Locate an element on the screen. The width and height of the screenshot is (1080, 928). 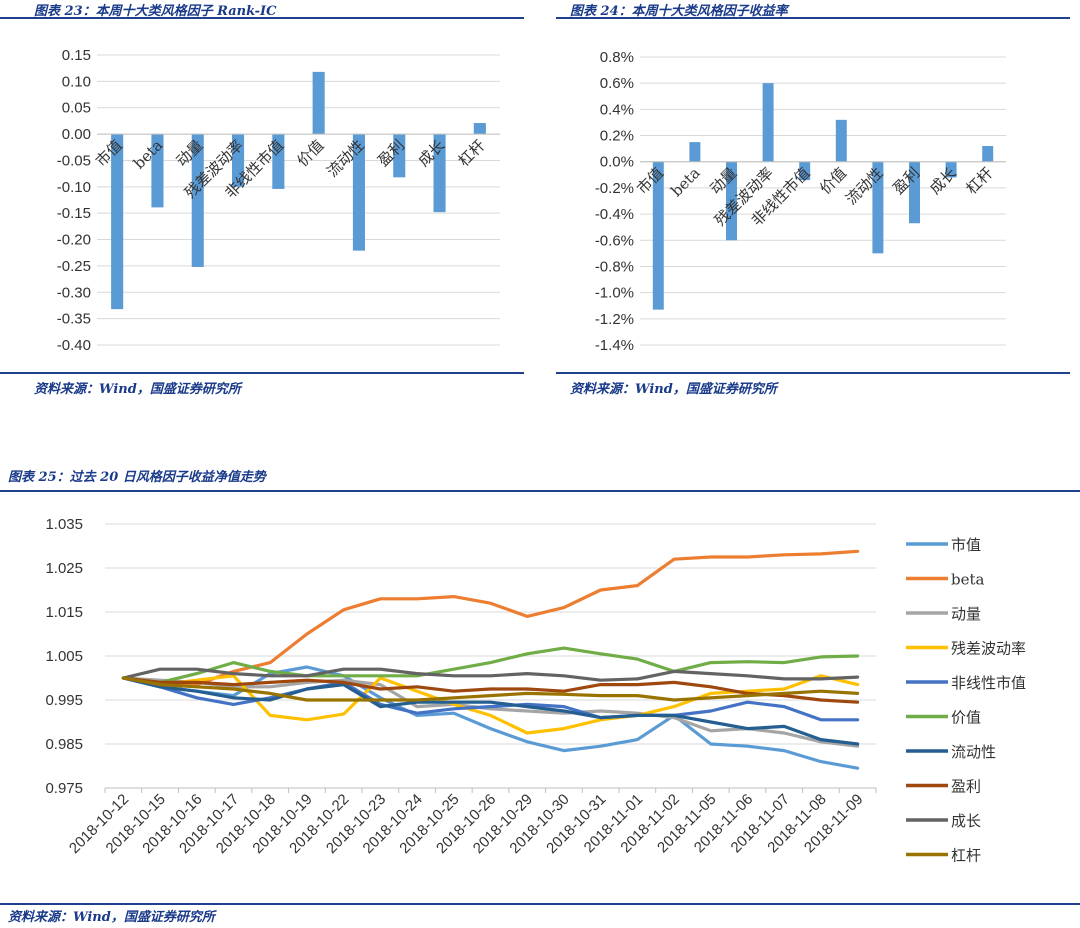
y-tick-label: -0.35 is located at coordinates (74, 319).